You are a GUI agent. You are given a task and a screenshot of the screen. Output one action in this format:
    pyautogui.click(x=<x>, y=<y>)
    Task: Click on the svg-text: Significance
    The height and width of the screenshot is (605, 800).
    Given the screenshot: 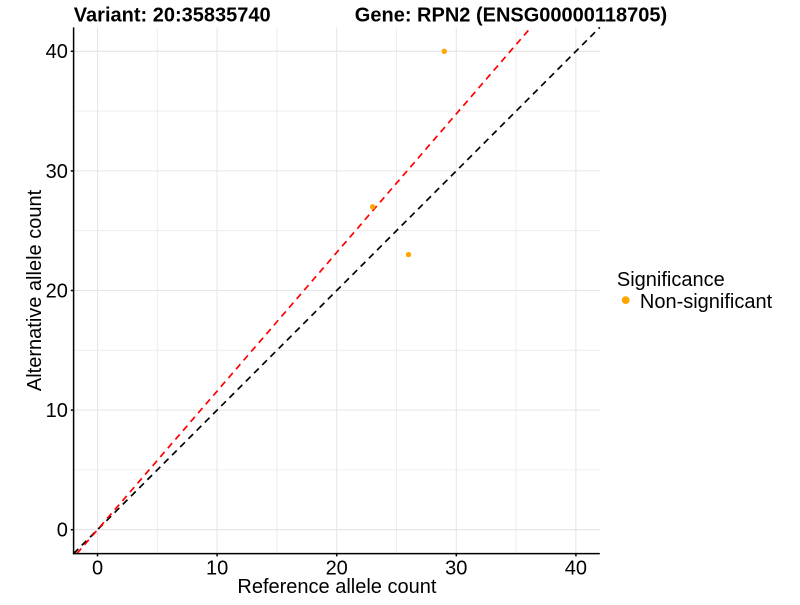 What is the action you would take?
    pyautogui.click(x=671, y=280)
    